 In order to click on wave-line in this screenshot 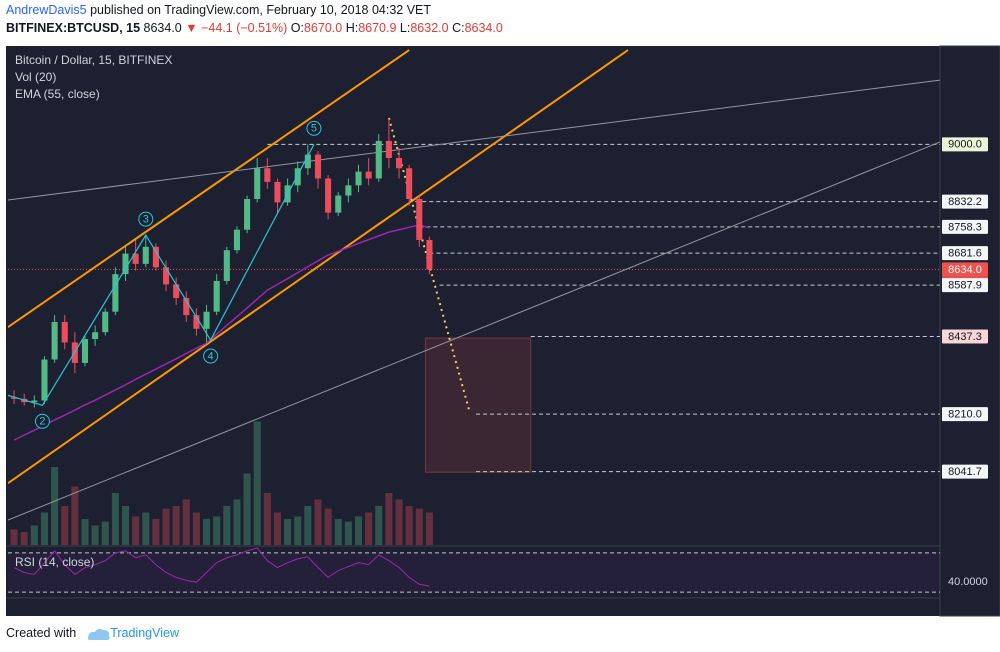, I will do `click(161, 275)`.